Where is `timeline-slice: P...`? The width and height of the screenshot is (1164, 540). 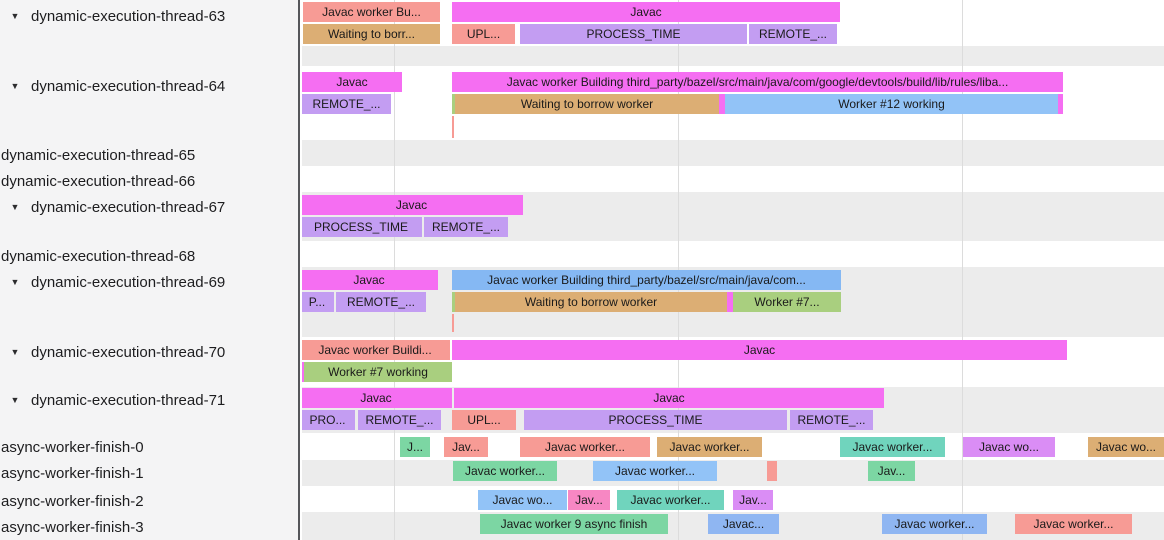 timeline-slice: P... is located at coordinates (318, 302).